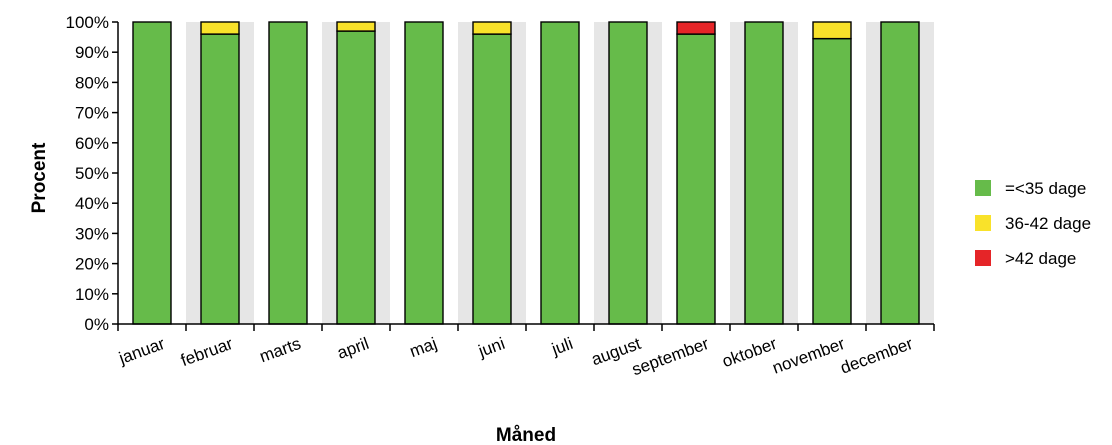 The width and height of the screenshot is (1112, 445). I want to click on x-axis-title: Måned, so click(526, 435).